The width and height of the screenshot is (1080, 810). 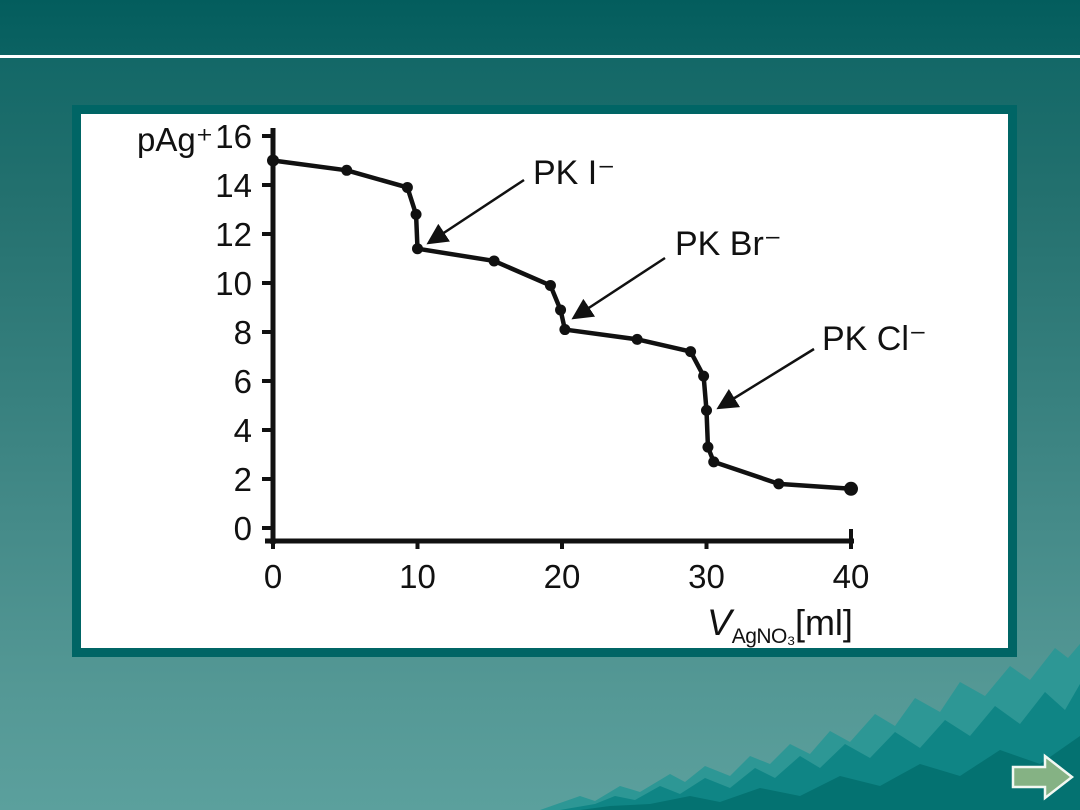 What do you see at coordinates (233, 283) in the screenshot?
I see `y-tick-label: 10` at bounding box center [233, 283].